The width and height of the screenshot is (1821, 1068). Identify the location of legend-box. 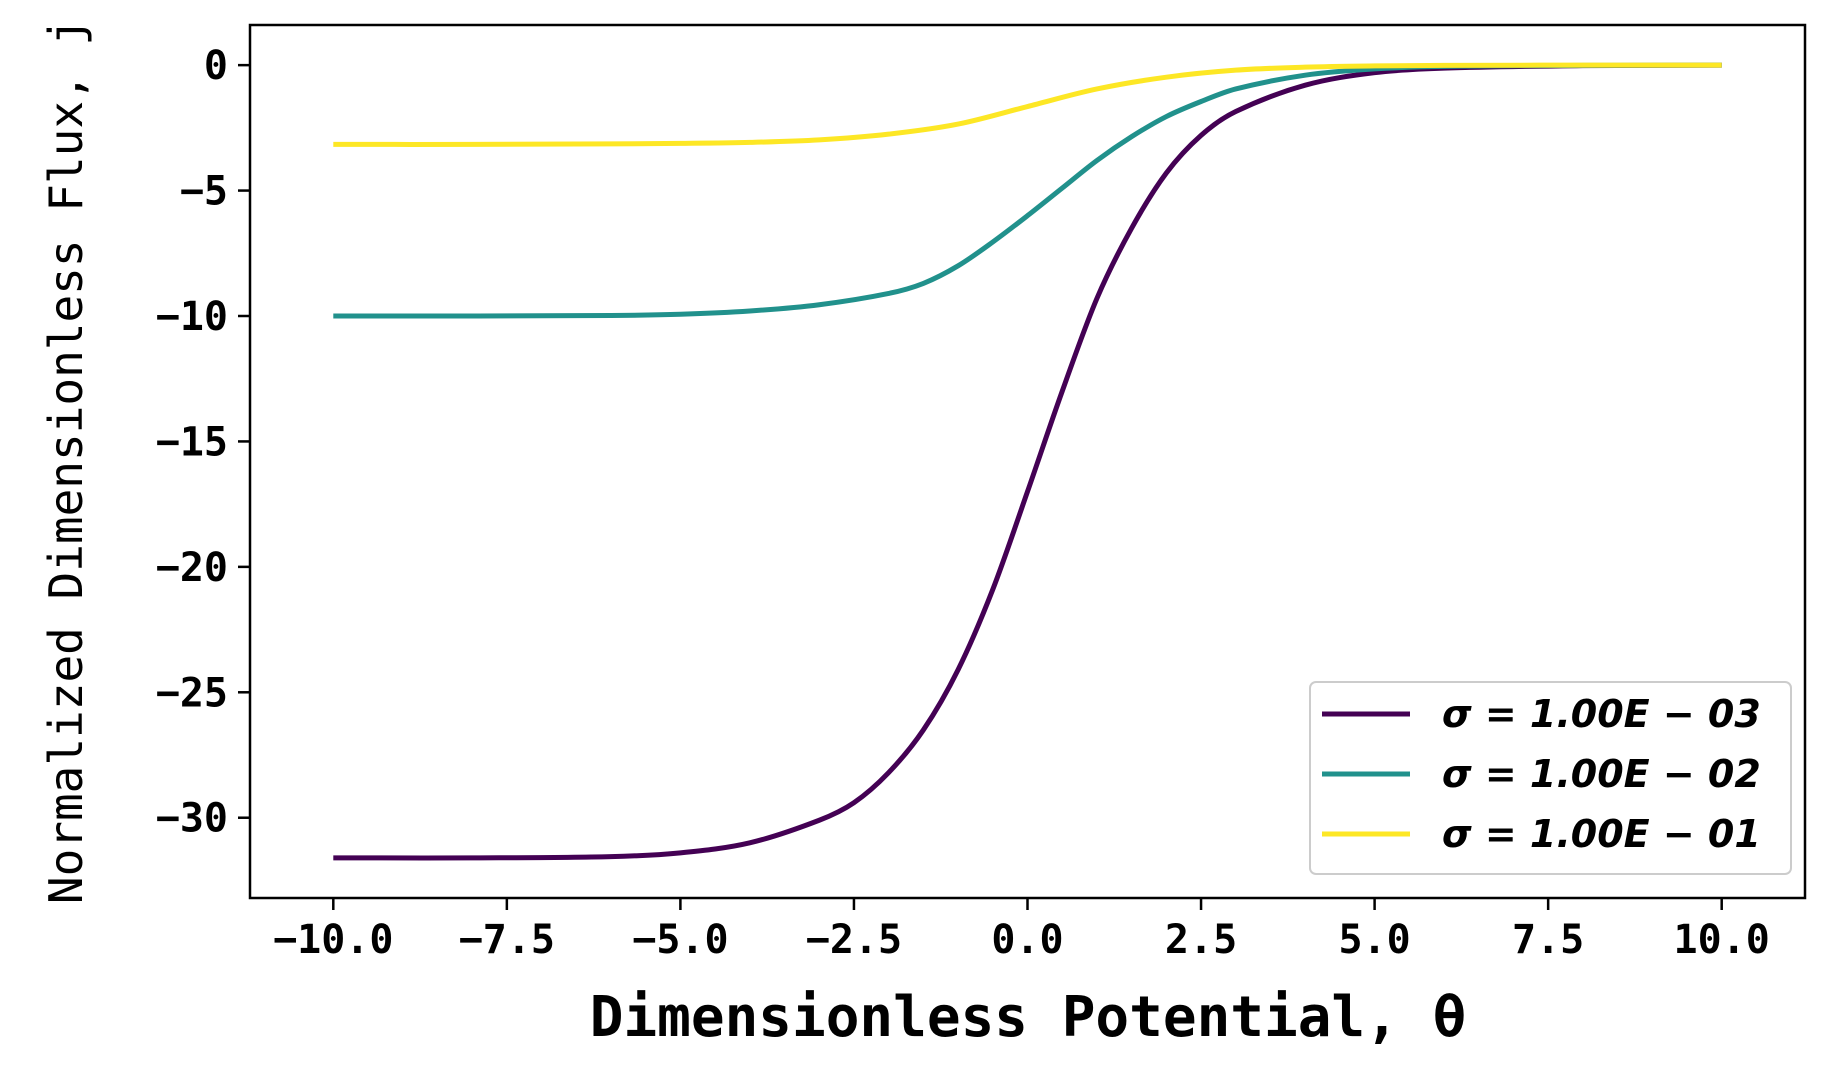
(1550, 778).